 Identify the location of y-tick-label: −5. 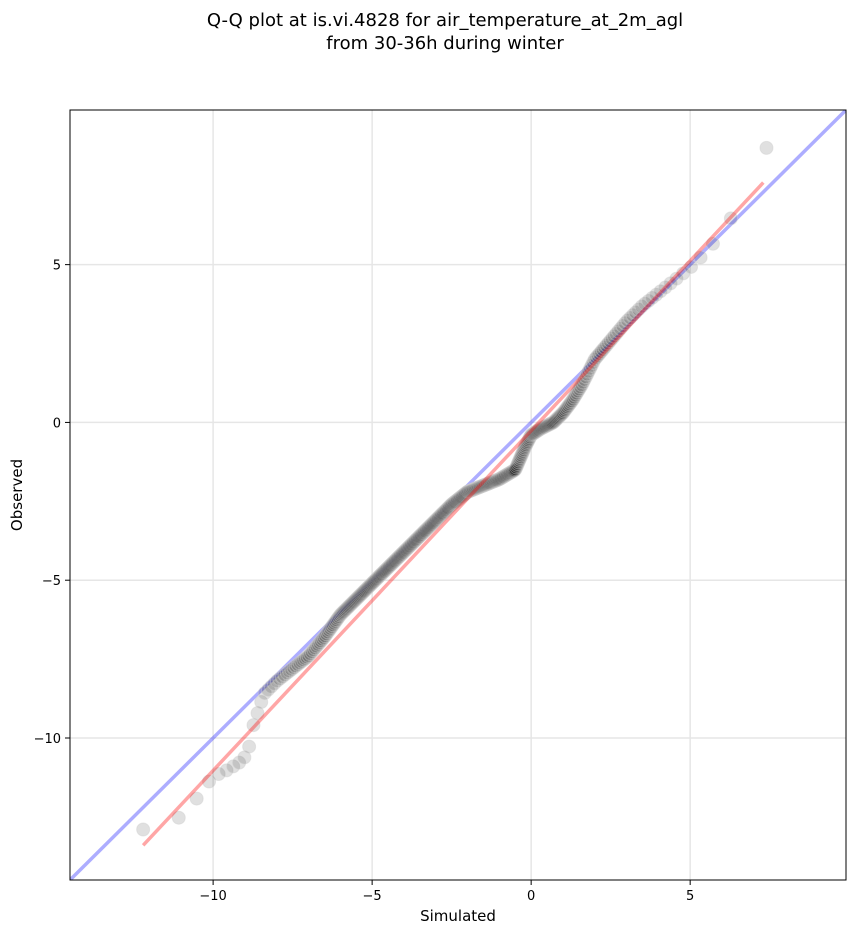
(51, 581).